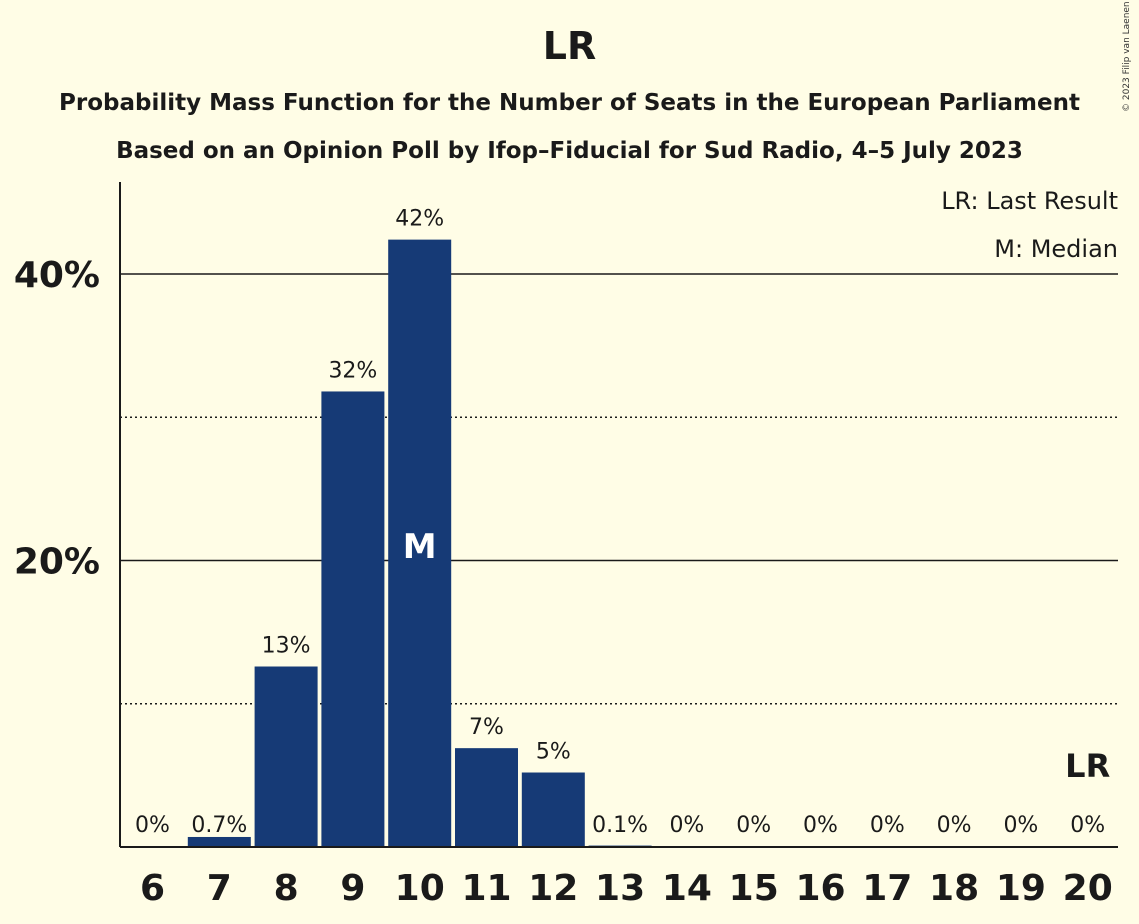 This screenshot has height=924, width=1139. I want to click on x-tick-label: 14, so click(687, 888).